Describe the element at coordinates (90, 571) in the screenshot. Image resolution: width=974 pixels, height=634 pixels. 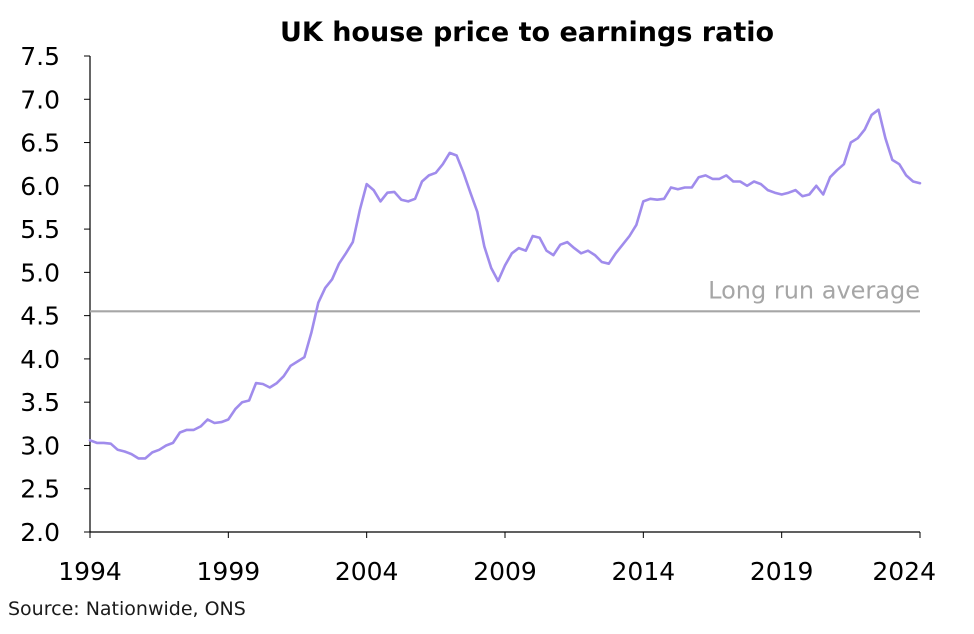
I see `x-tick-label: 1994` at that location.